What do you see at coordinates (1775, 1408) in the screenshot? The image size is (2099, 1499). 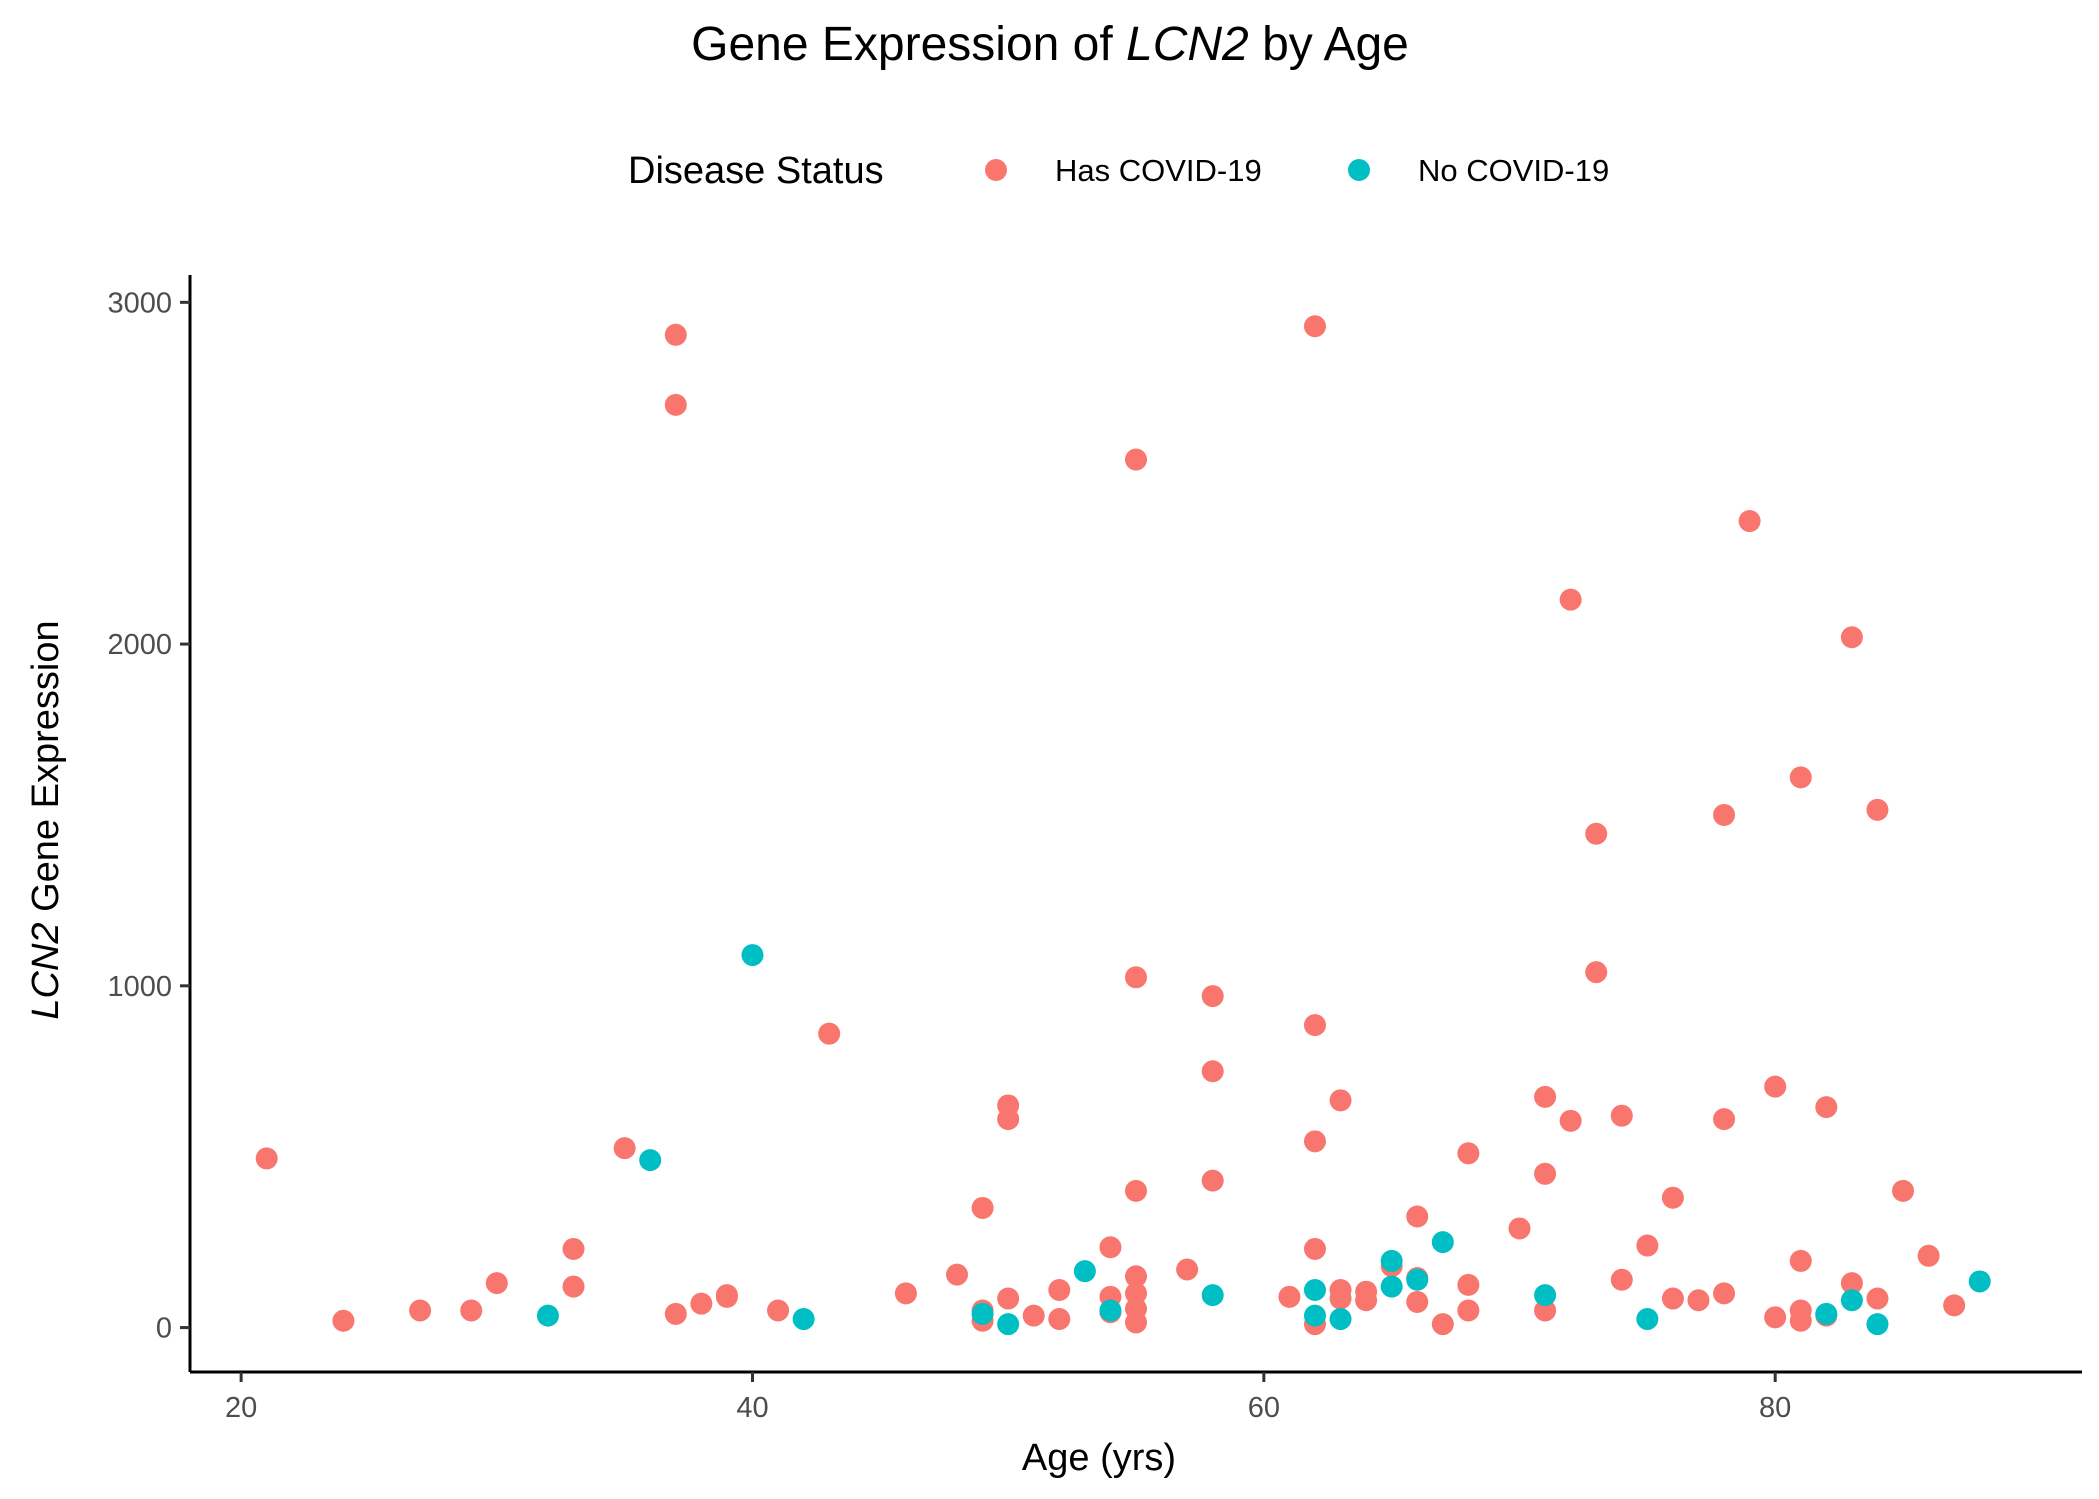 I see `x-tick-label: 80` at bounding box center [1775, 1408].